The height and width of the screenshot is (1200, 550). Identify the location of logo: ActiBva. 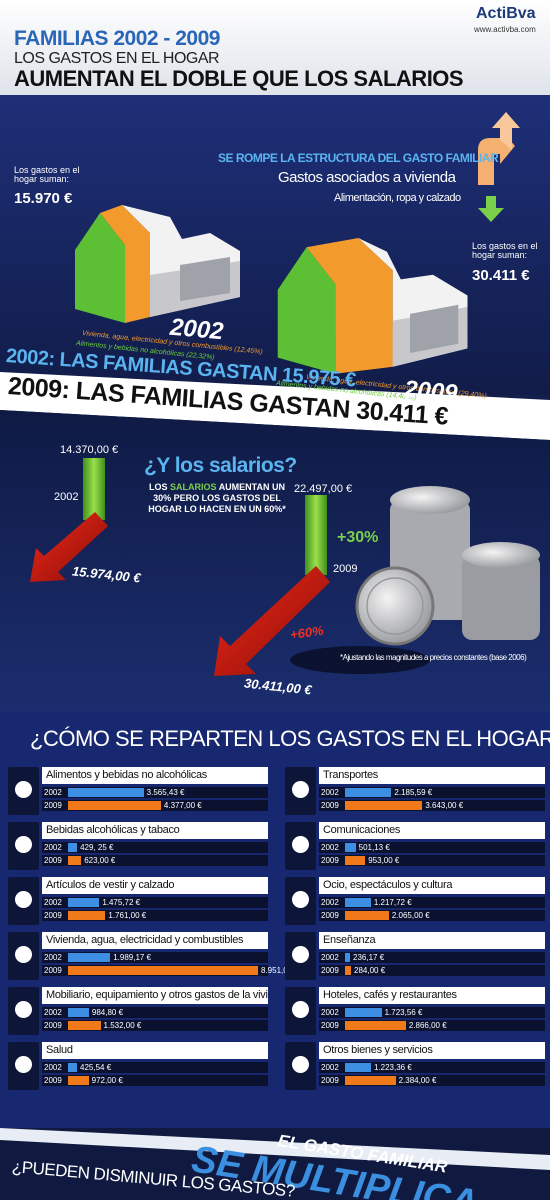
(506, 13).